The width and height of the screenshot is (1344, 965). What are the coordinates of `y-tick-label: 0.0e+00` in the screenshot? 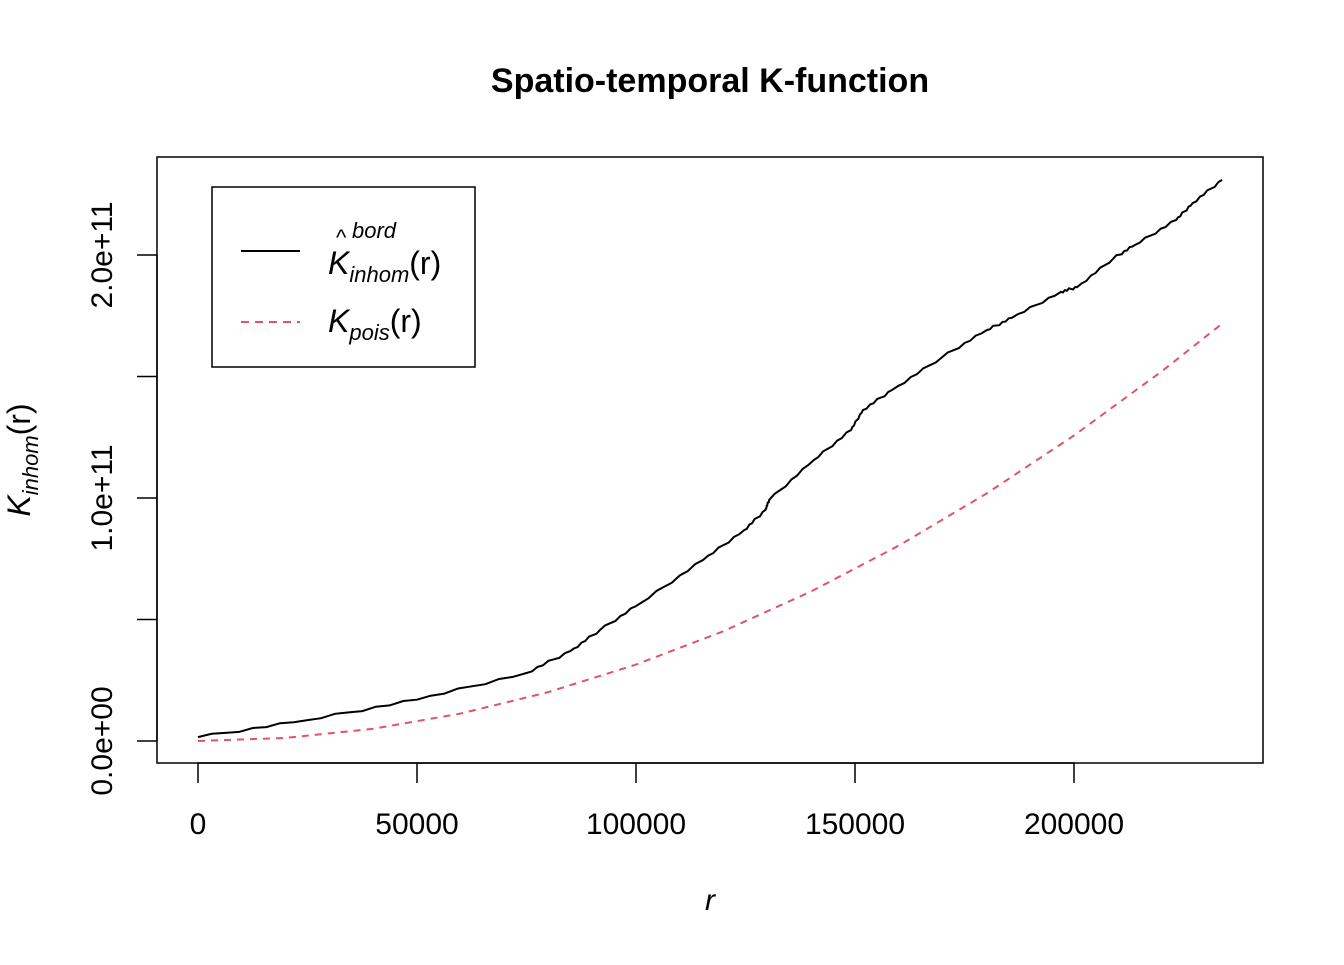 It's located at (102, 740).